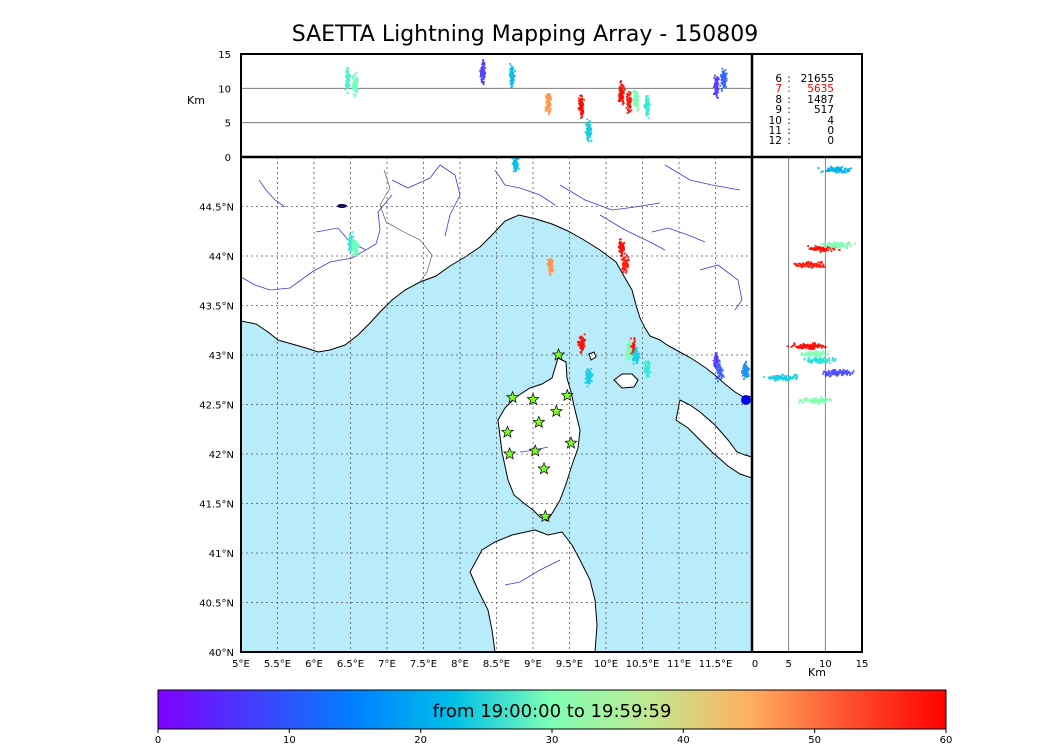  Describe the element at coordinates (569, 664) in the screenshot. I see `x-tick-label: 9.5°E` at that location.